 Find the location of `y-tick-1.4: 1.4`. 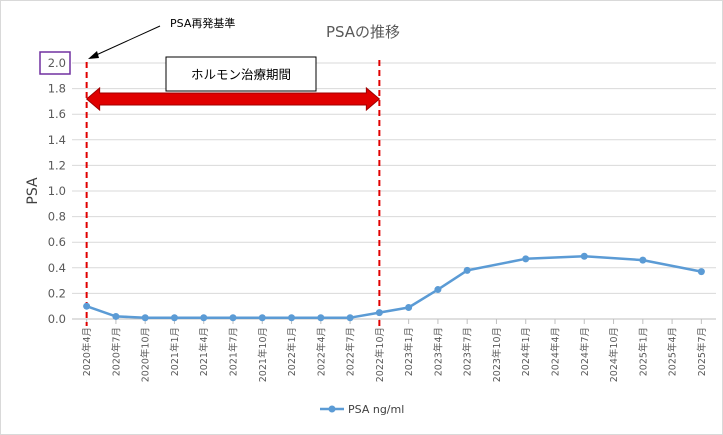

y-tick-1.4: 1.4 is located at coordinates (57, 140).